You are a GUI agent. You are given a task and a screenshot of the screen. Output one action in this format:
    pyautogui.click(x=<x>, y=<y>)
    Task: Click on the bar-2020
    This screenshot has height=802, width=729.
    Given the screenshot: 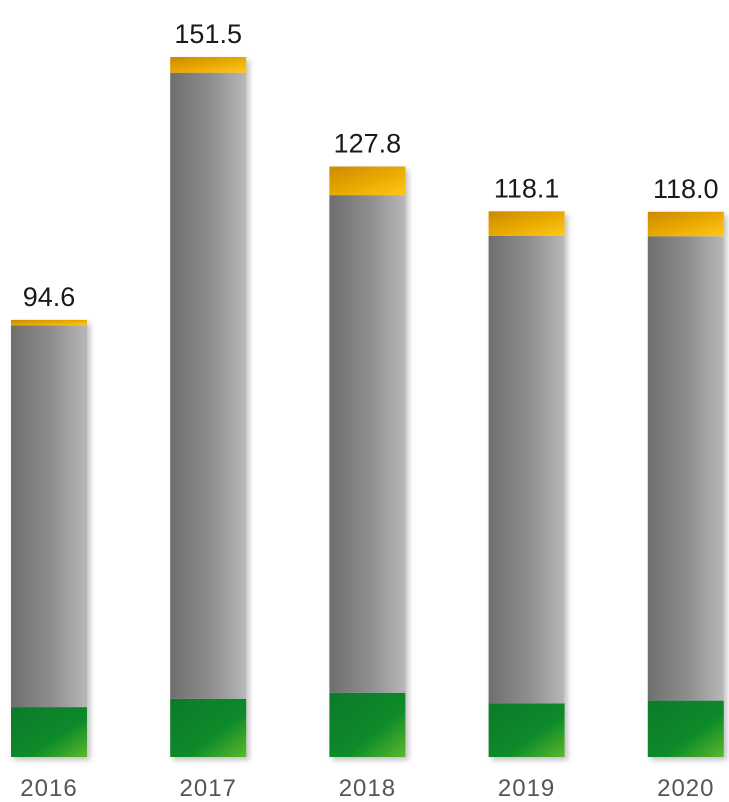 What is the action you would take?
    pyautogui.click(x=685, y=484)
    